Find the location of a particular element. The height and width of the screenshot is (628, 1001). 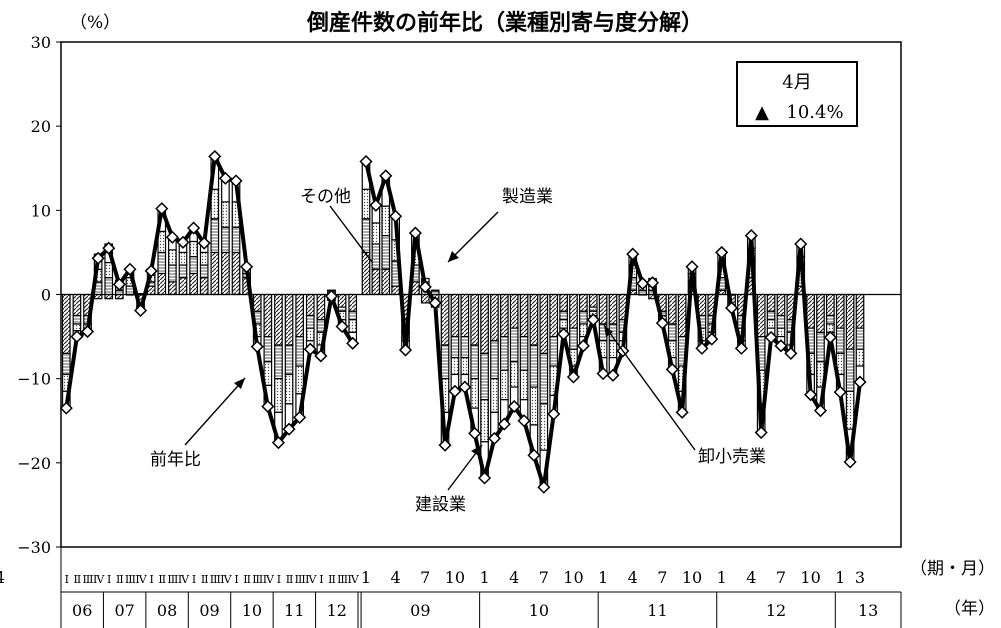

legend-frame is located at coordinates (797, 94).